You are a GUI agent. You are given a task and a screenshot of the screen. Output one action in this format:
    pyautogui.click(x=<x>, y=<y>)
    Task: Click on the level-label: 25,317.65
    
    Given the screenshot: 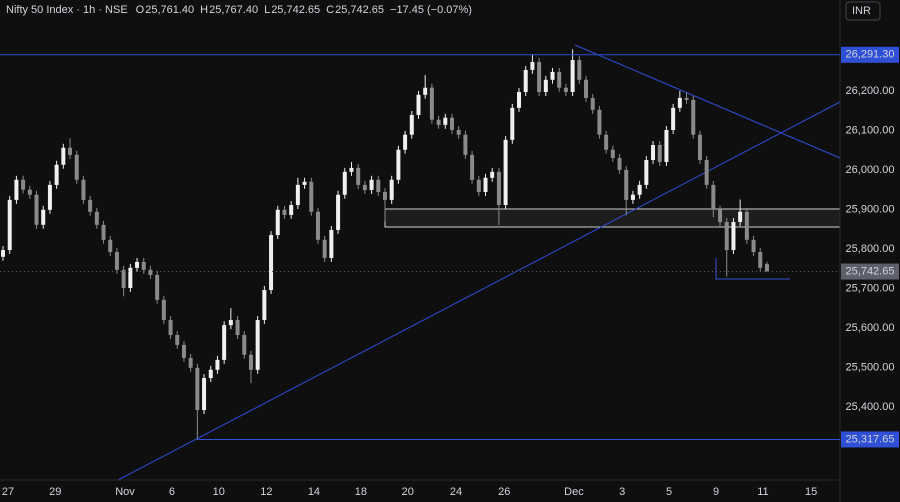 What is the action you would take?
    pyautogui.click(x=870, y=439)
    